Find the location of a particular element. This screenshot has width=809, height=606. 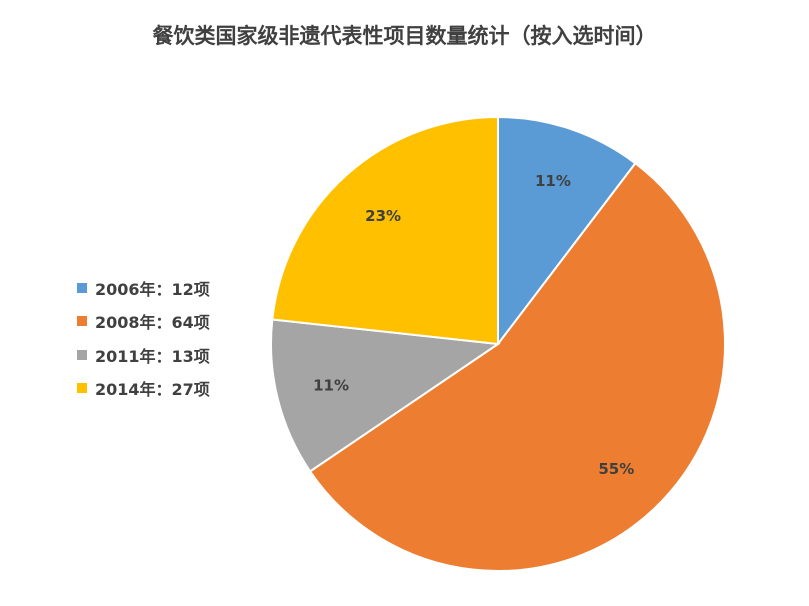

legend-item-2008: 2008年：64项 is located at coordinates (143, 322).